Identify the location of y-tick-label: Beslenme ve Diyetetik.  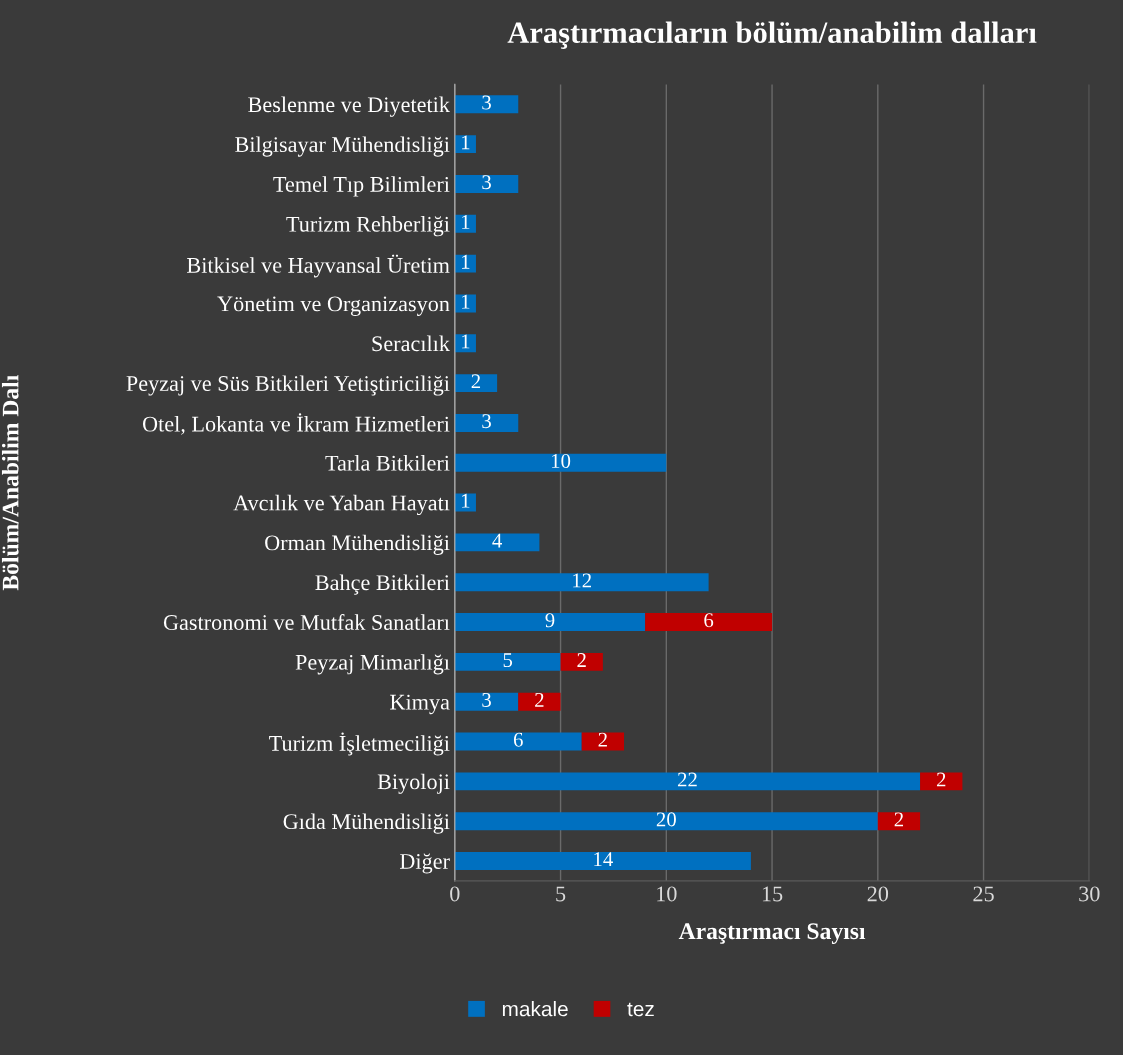
(349, 106).